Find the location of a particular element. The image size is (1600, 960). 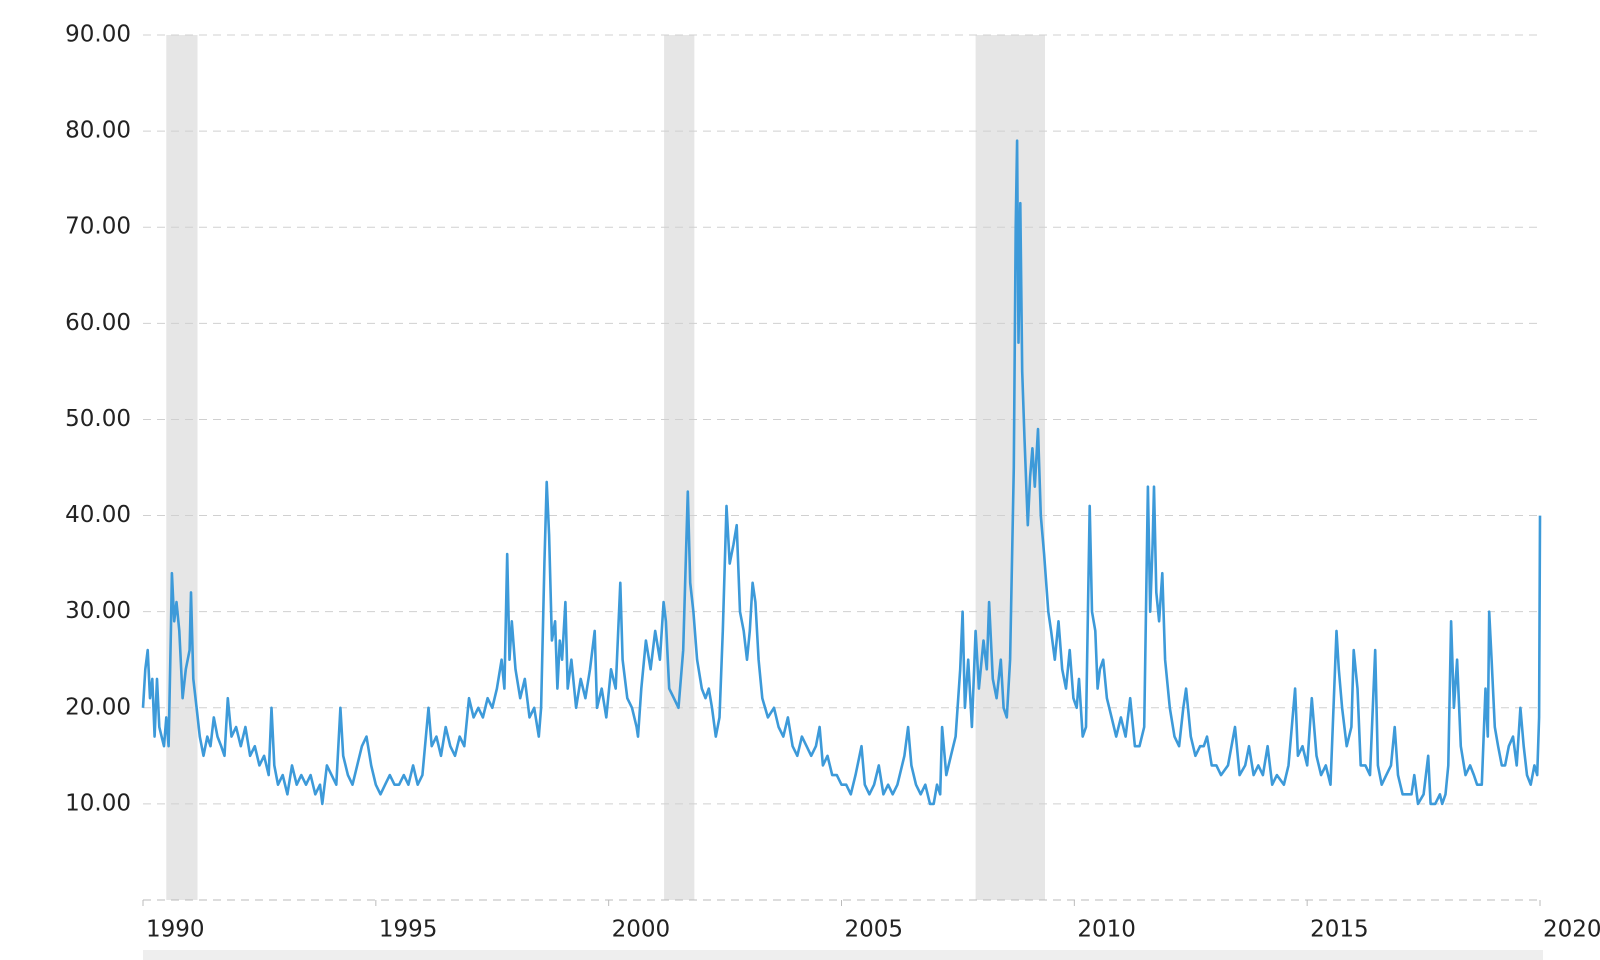

y-tick-label: 20.00 is located at coordinates (98, 707).